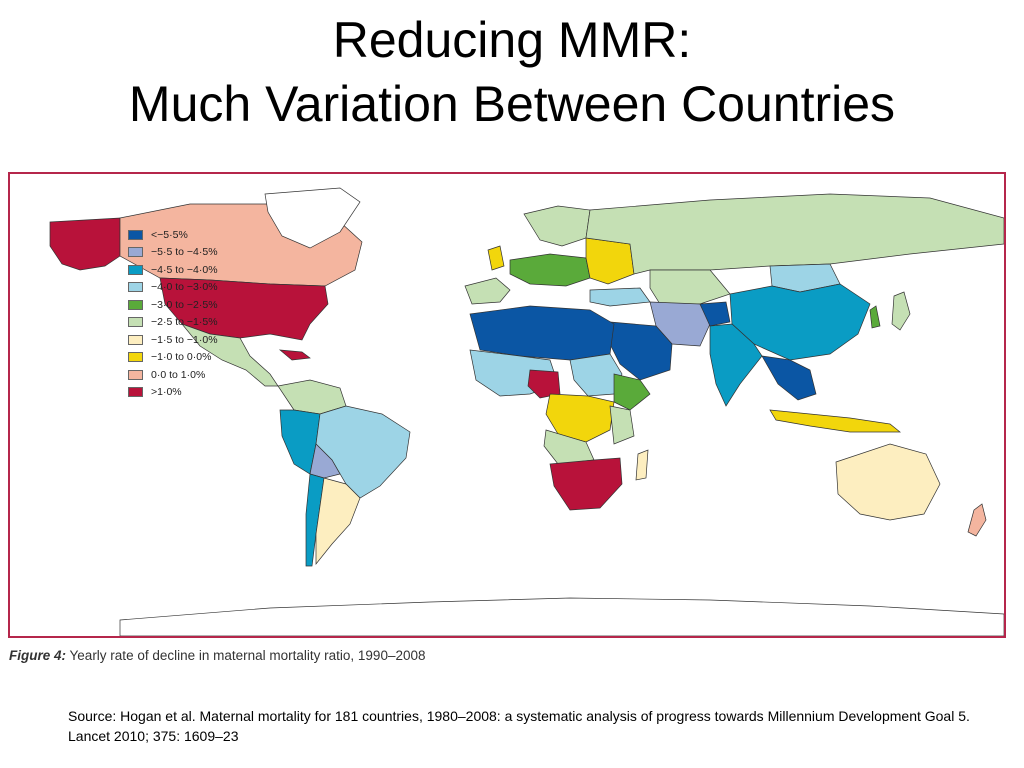 This screenshot has height=768, width=1024. I want to click on legend-item: 0·0 to 1·0%, so click(173, 375).